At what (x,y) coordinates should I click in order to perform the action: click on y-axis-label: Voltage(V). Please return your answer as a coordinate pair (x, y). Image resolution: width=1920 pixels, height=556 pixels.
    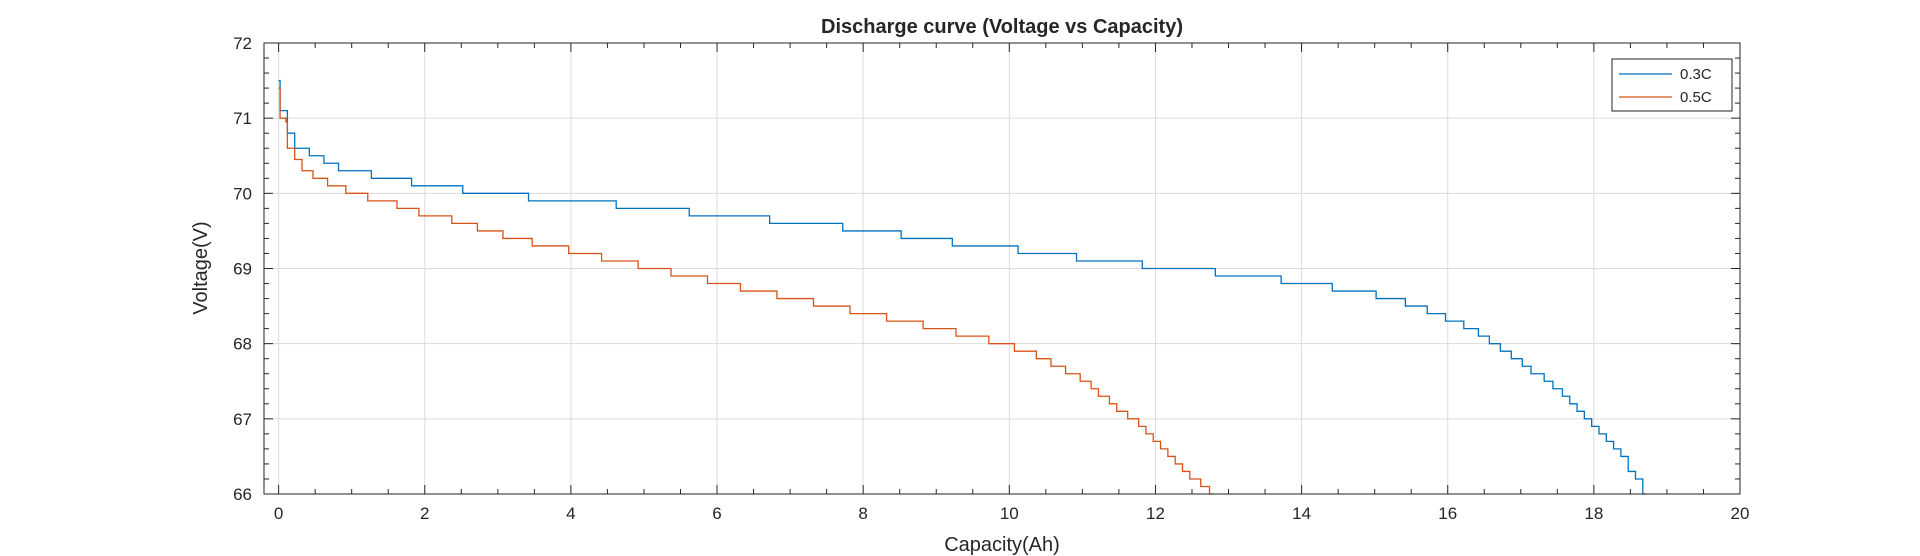
    Looking at the image, I should click on (201, 267).